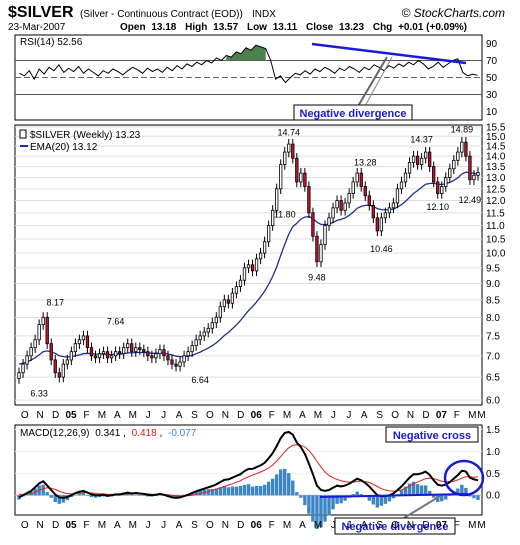 Image resolution: width=520 pixels, height=545 pixels. I want to click on rsi-annotation-box, so click(353, 112).